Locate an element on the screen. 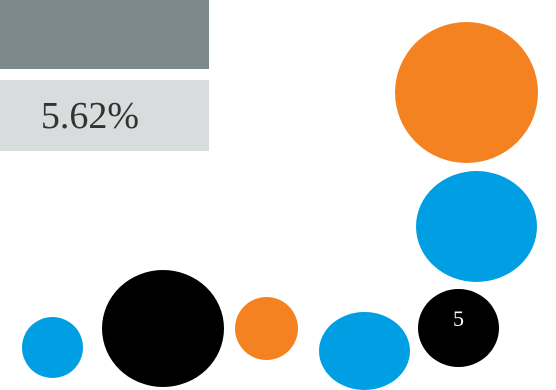 The image size is (556, 390). page-number: 5 is located at coordinates (458, 318).